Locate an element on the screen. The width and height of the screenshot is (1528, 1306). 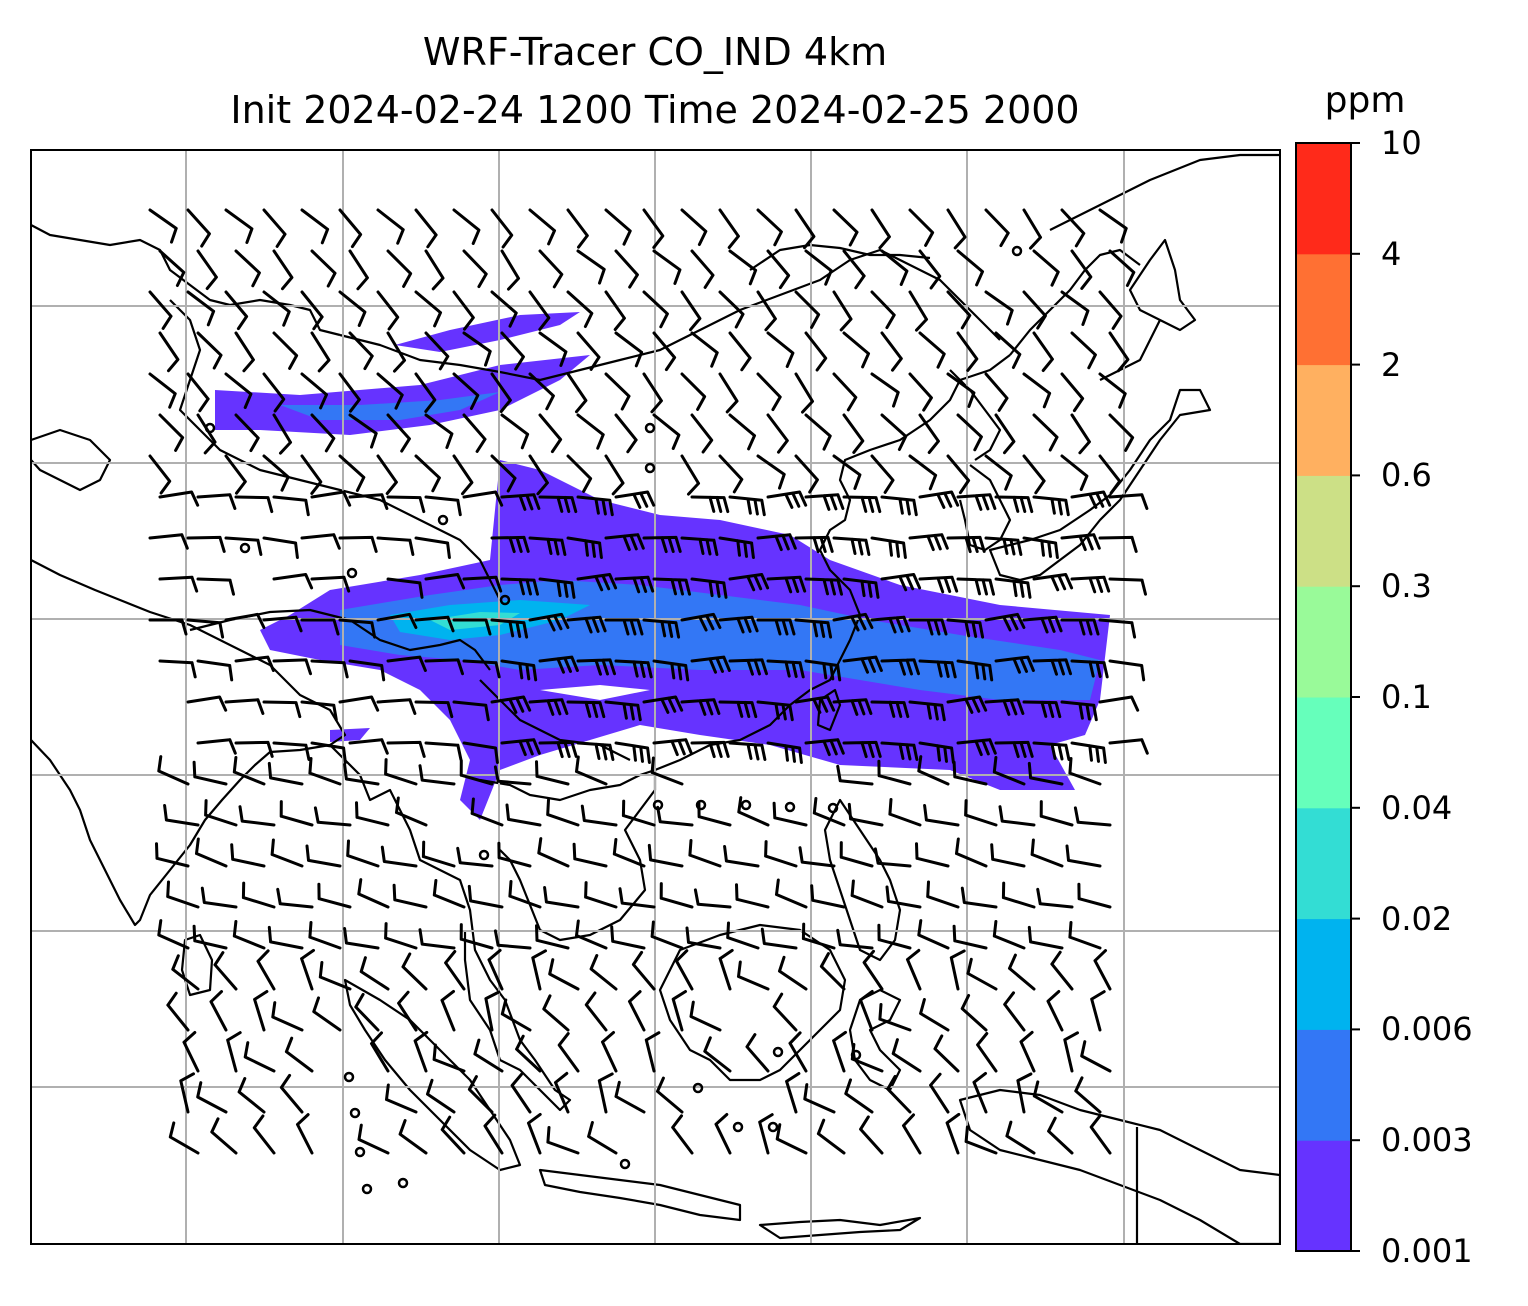
coast-japan is located at coordinates (1100, 485).